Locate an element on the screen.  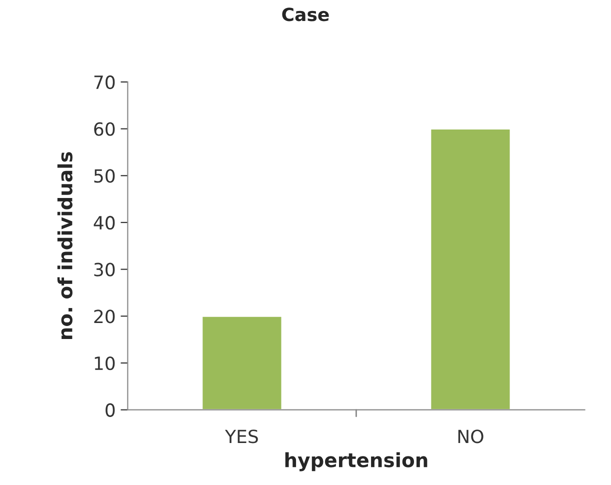
y-tick-label: 60 is located at coordinates (104, 129).